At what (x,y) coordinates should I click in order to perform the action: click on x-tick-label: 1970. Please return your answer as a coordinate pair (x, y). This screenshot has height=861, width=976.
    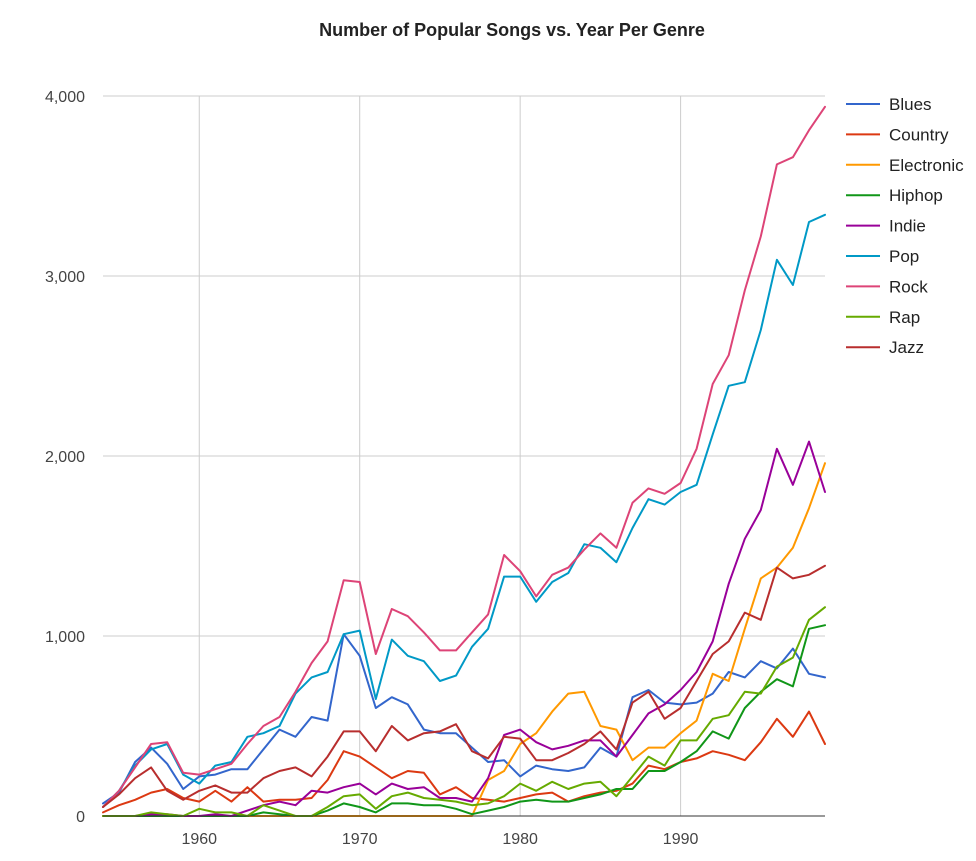
    Looking at the image, I should click on (360, 839).